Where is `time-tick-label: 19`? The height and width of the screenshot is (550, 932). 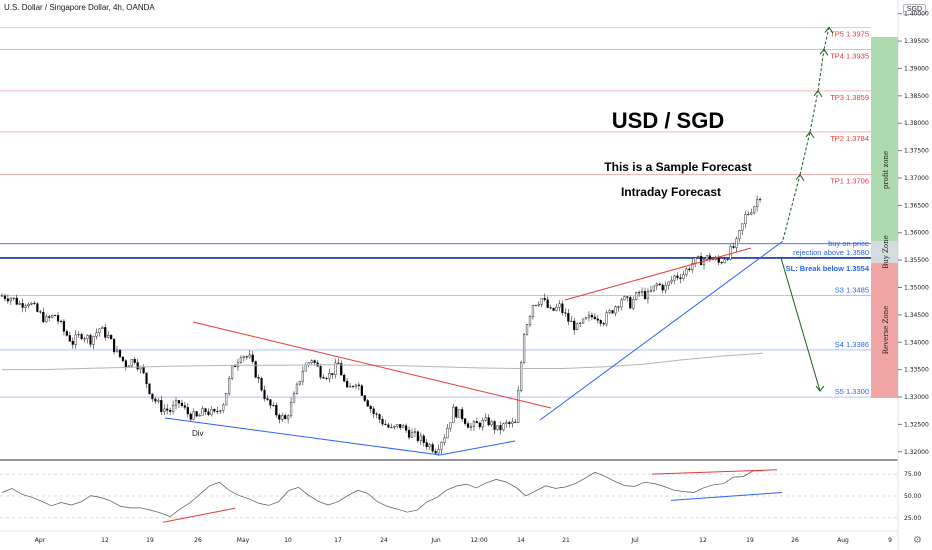 time-tick-label: 19 is located at coordinates (150, 540).